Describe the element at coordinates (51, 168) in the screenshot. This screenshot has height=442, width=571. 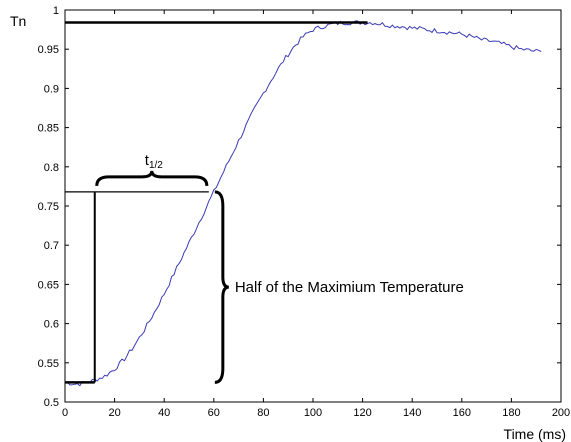
I see `y-tick-label: 0.8` at that location.